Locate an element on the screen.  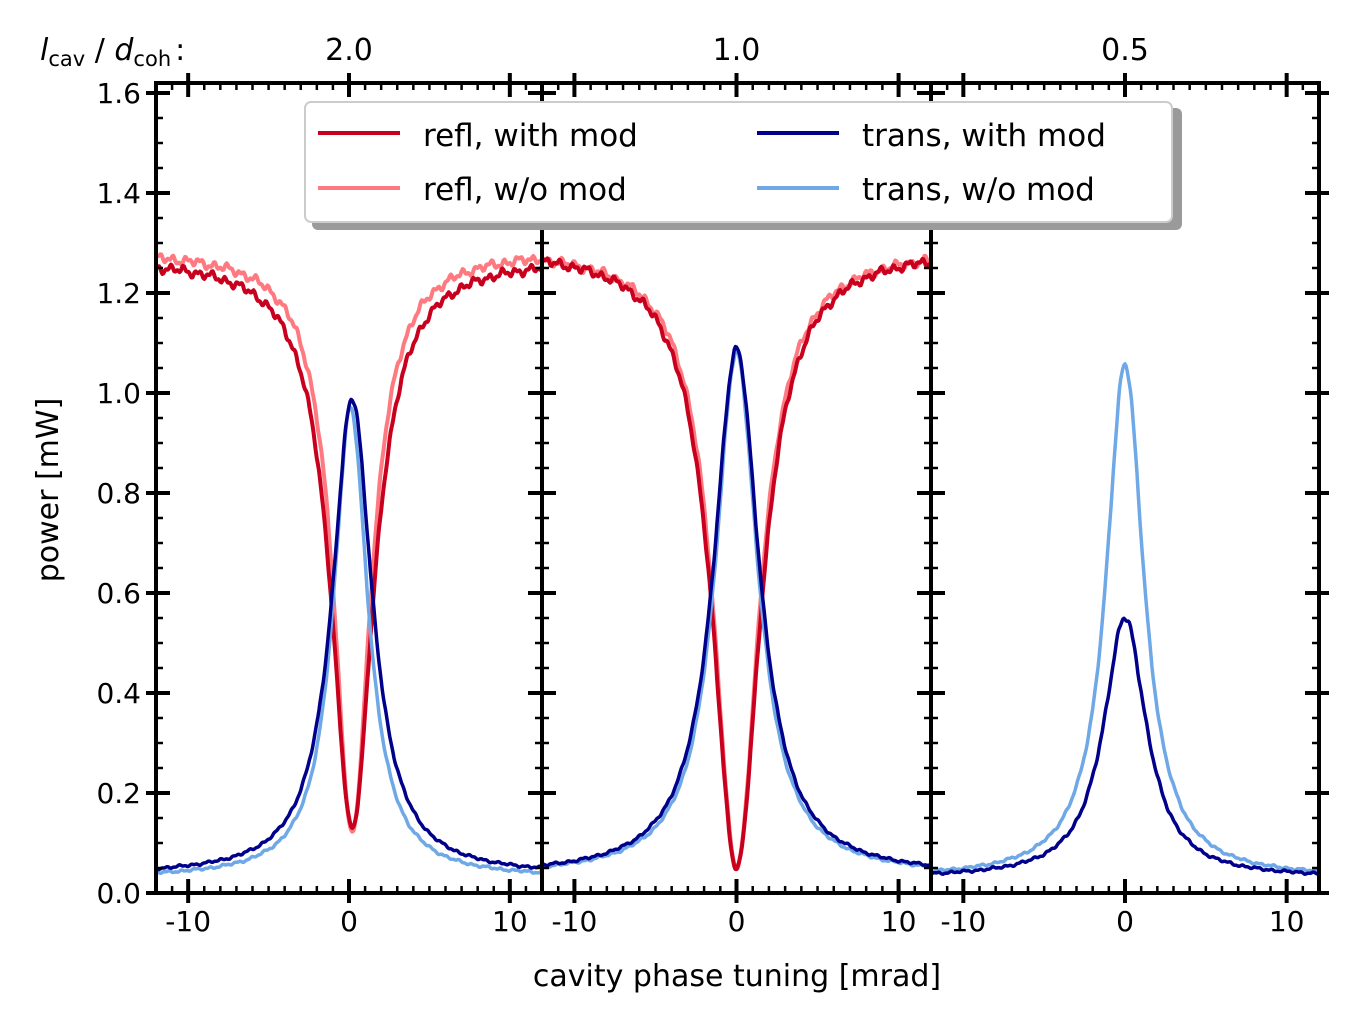
ratio-label-d: d is located at coordinates (124, 50).